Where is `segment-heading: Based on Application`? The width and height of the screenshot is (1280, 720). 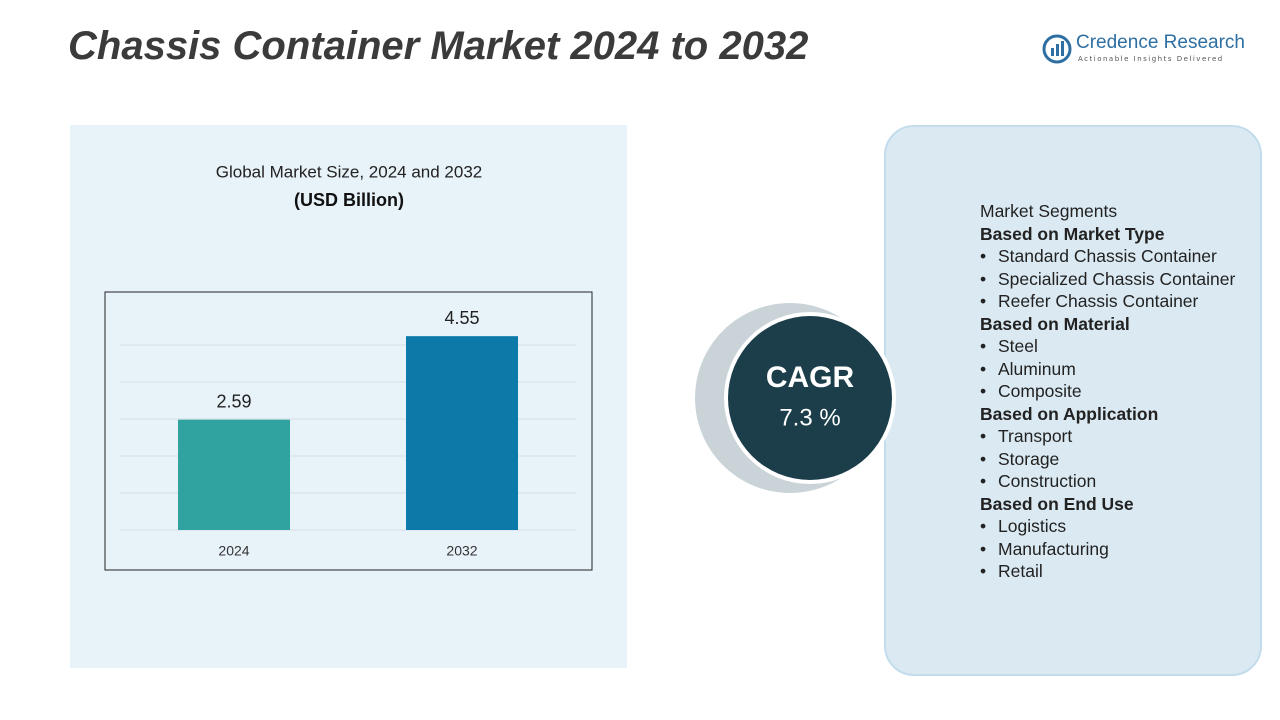
segment-heading: Based on Application is located at coordinates (1069, 413).